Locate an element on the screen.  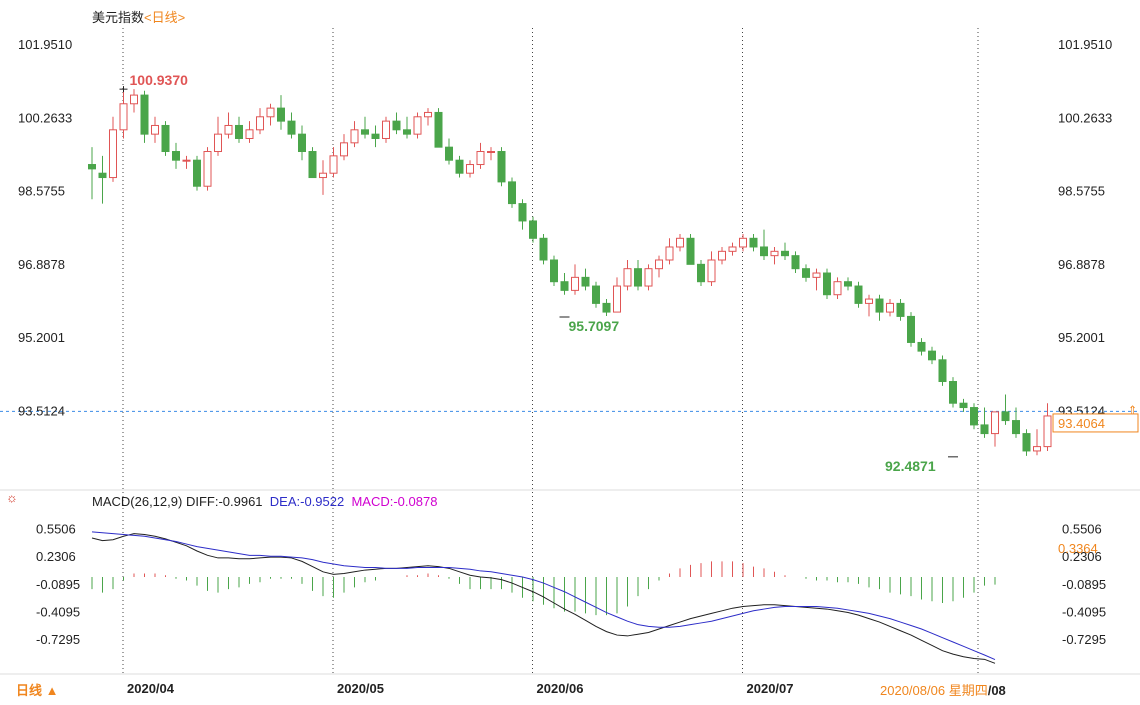
x-tick-label: 2020/07 is located at coordinates (770, 688).